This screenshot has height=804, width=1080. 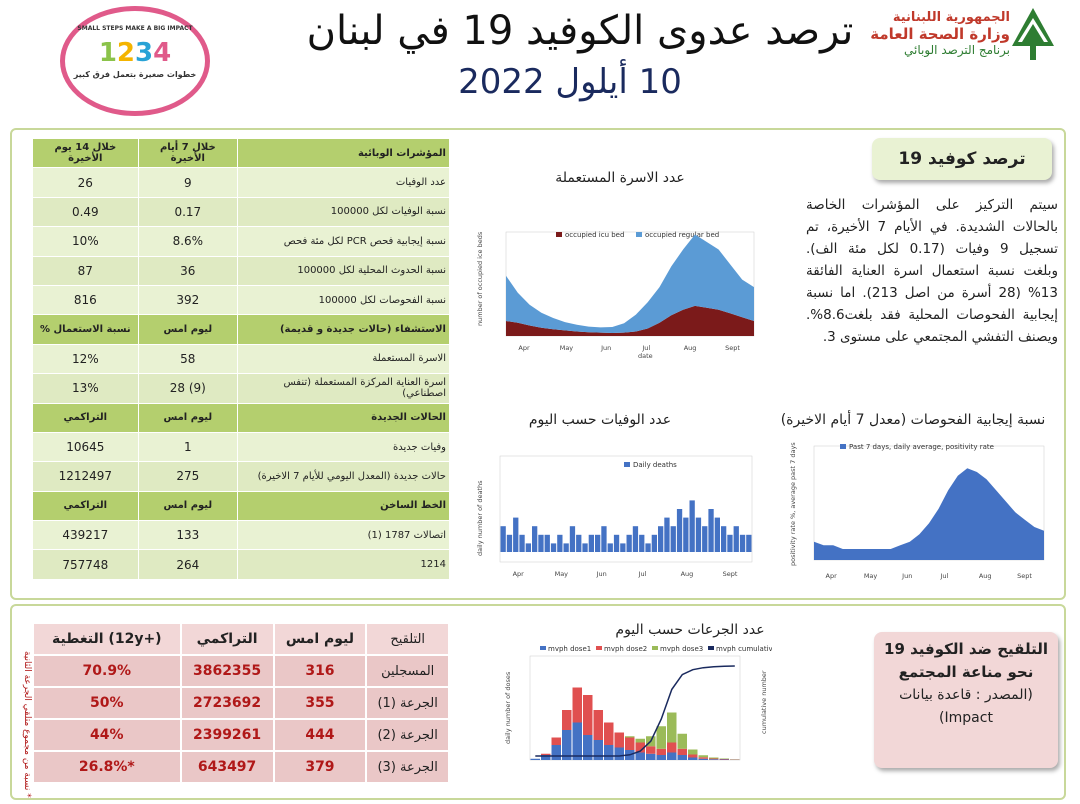 What do you see at coordinates (188, 241) in the screenshot?
I see `table-cell: 8.6%` at bounding box center [188, 241].